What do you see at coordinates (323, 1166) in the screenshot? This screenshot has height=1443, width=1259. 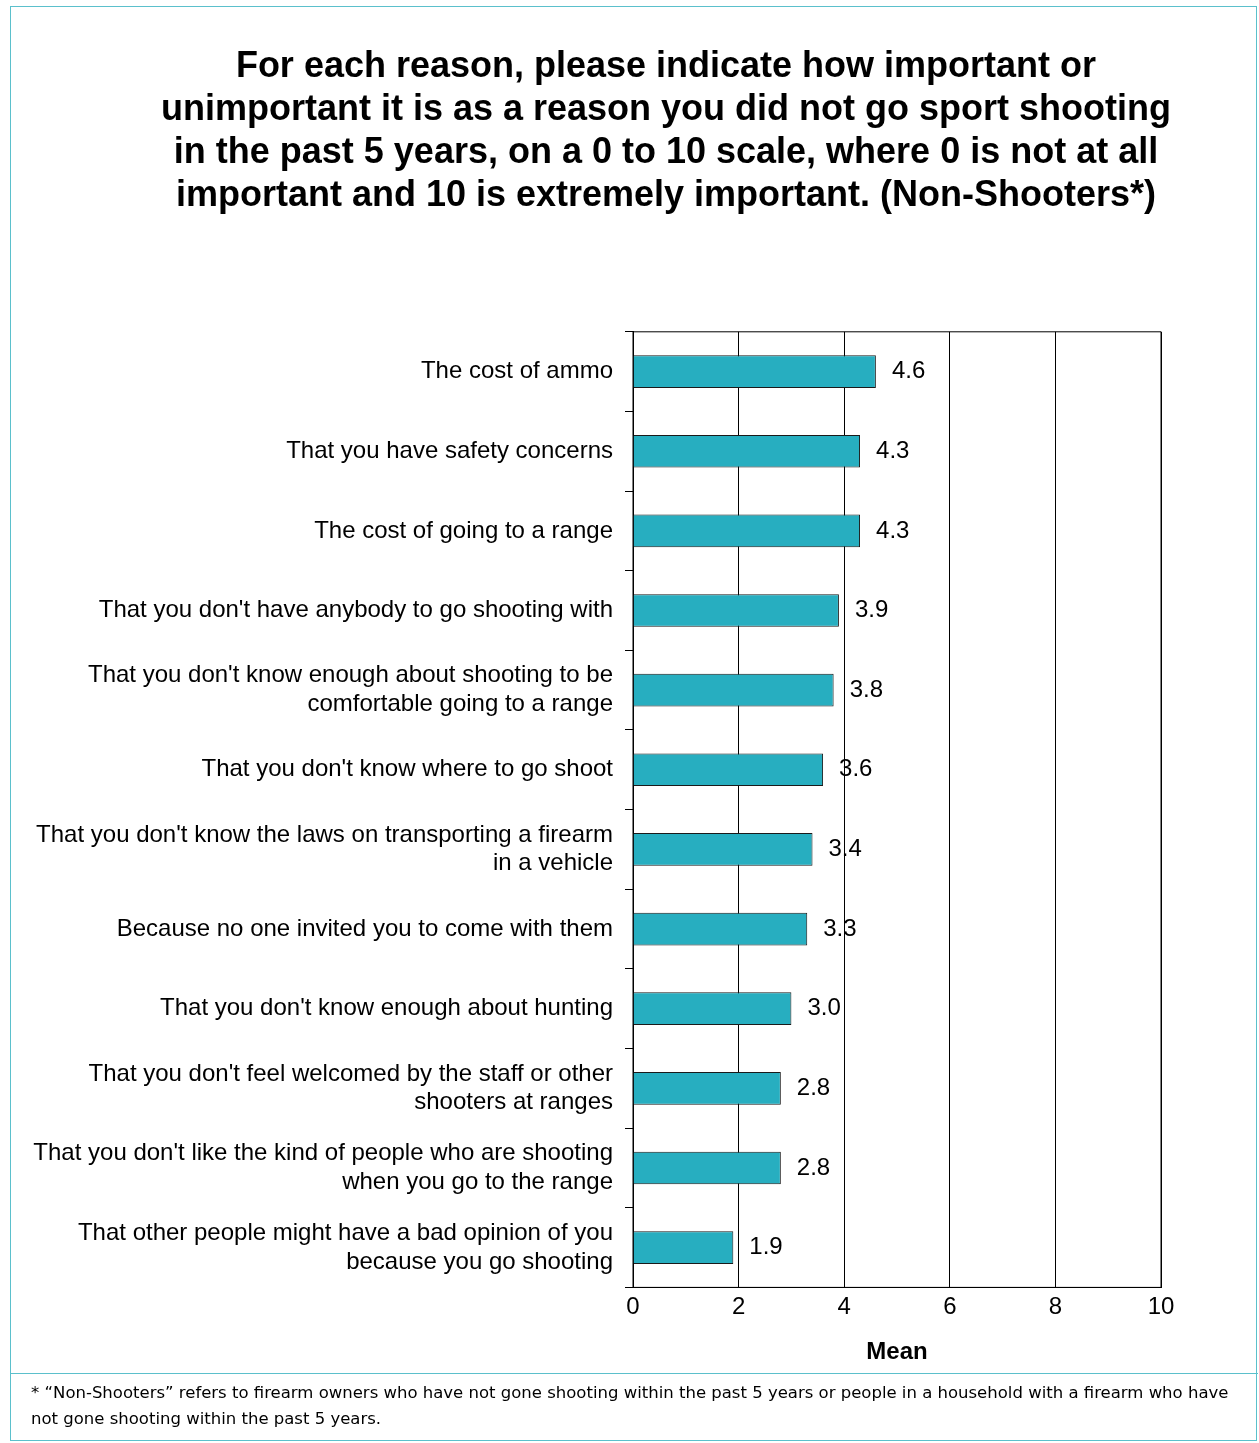 I see `y-tick-label: That you don't like the kind of people who are shooting when you go to the range` at bounding box center [323, 1166].